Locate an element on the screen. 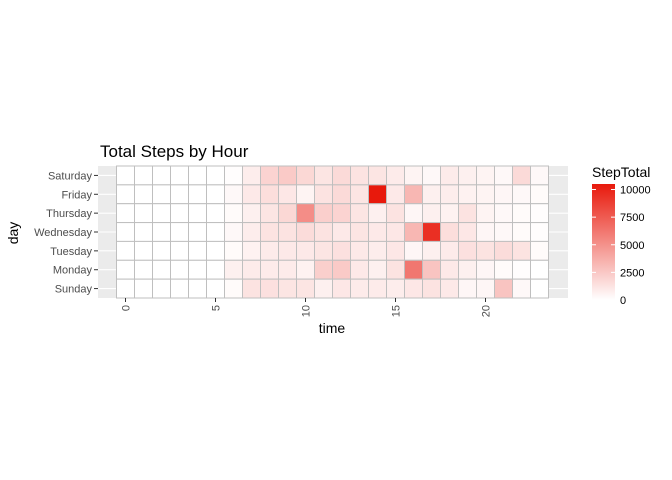 The width and height of the screenshot is (672, 480). legend-tick-label: 7500 is located at coordinates (632, 218).